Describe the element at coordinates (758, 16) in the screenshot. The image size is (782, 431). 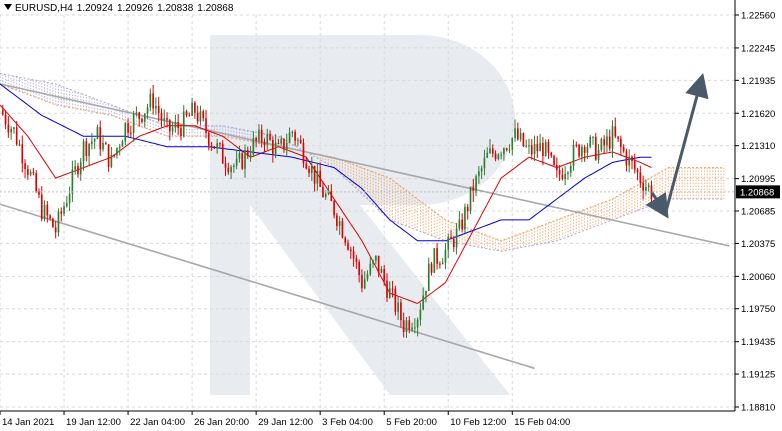
I see `y-tick-label: 1.22560` at that location.